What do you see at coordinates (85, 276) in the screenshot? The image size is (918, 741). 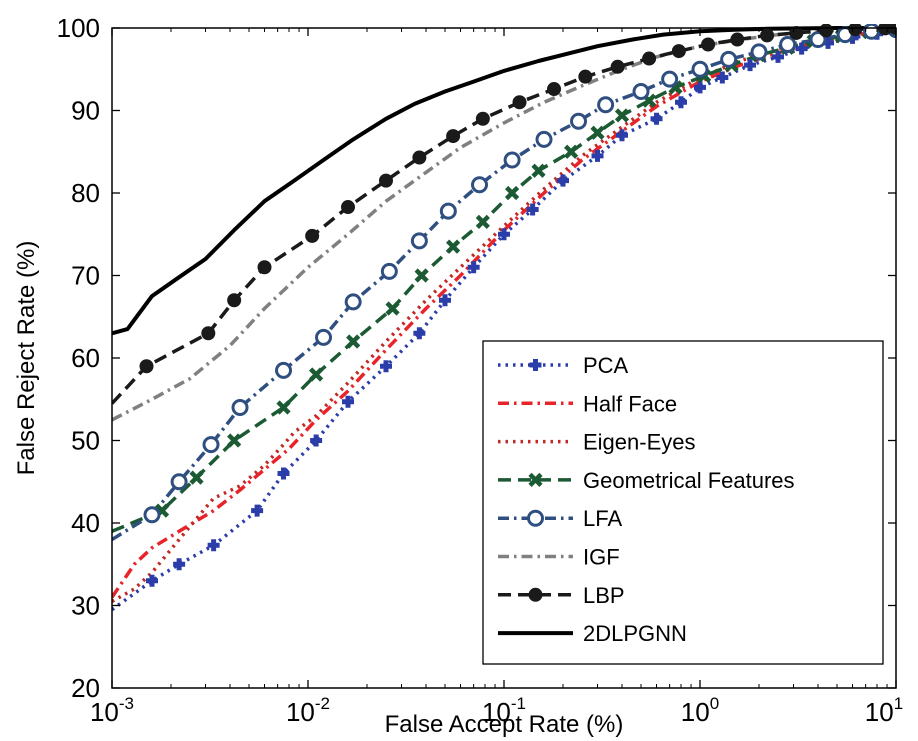 I see `y-tick-label: 70` at bounding box center [85, 276].